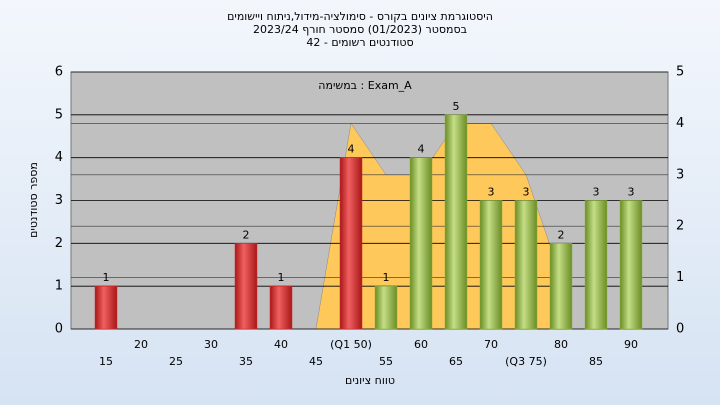 This screenshot has width=720, height=405. Describe the element at coordinates (359, 42) in the screenshot. I see `subtitle: סטודנטים רשומים - 42` at that location.